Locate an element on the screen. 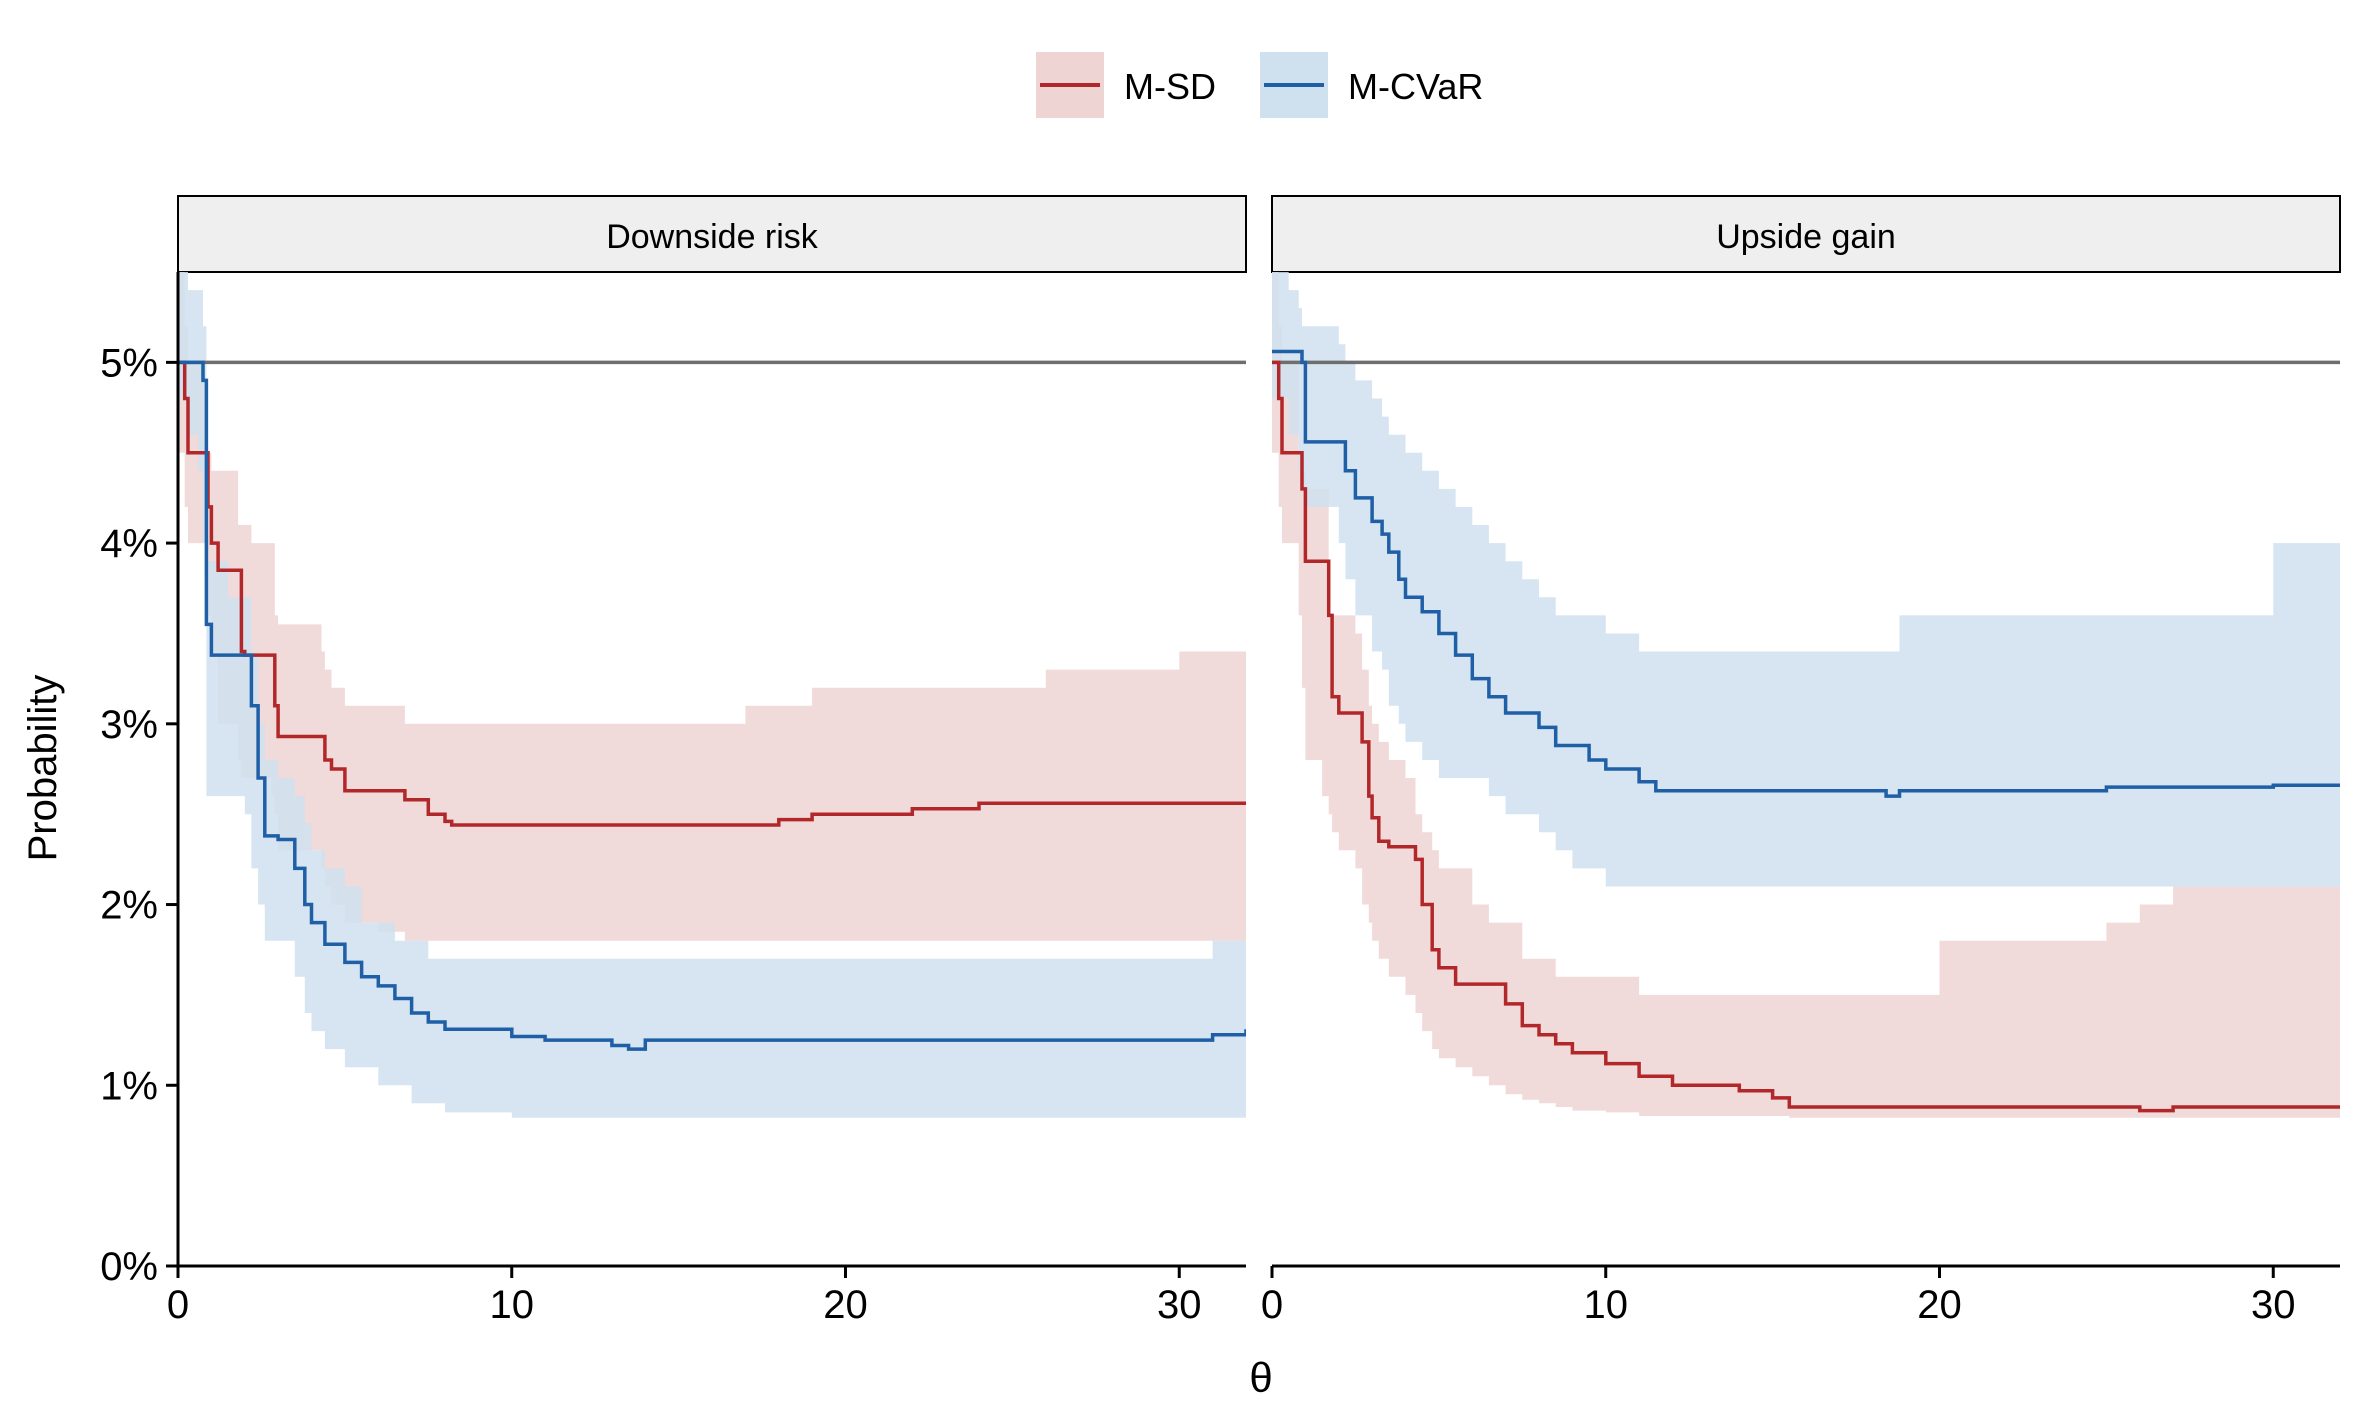  x-tick-label-0-2: 20 is located at coordinates (845, 1305).